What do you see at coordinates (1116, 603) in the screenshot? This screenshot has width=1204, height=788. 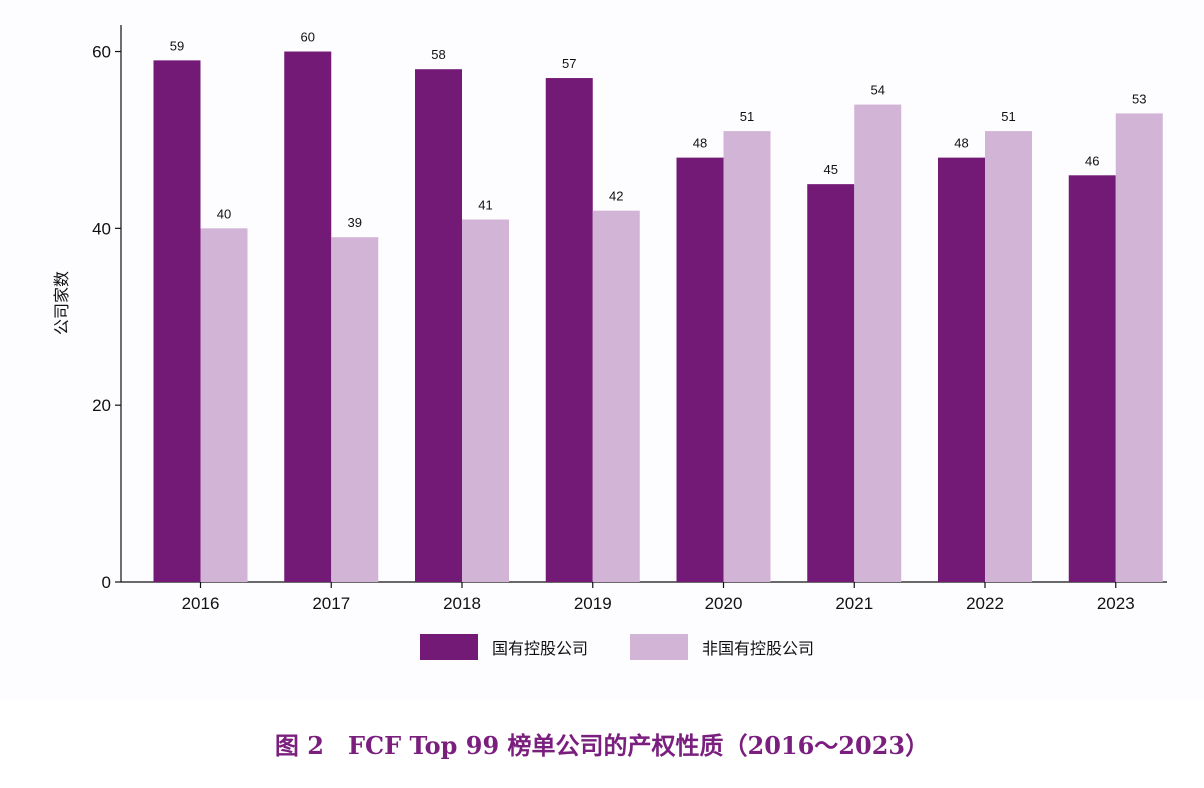 I see `x-tick-label: 2023` at bounding box center [1116, 603].